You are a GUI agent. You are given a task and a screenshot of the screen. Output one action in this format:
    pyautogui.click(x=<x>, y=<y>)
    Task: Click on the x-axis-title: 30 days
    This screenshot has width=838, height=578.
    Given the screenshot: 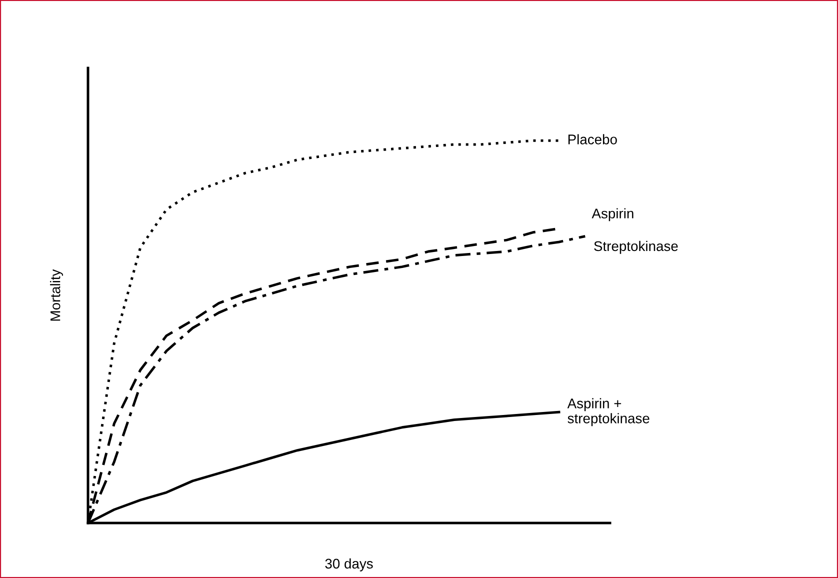 What is the action you would take?
    pyautogui.click(x=349, y=565)
    